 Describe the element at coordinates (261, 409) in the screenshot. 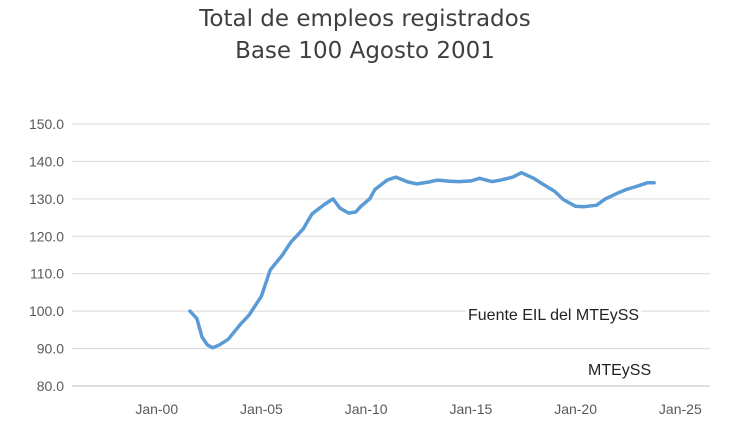

I see `x-tick-label: Jan-05` at that location.